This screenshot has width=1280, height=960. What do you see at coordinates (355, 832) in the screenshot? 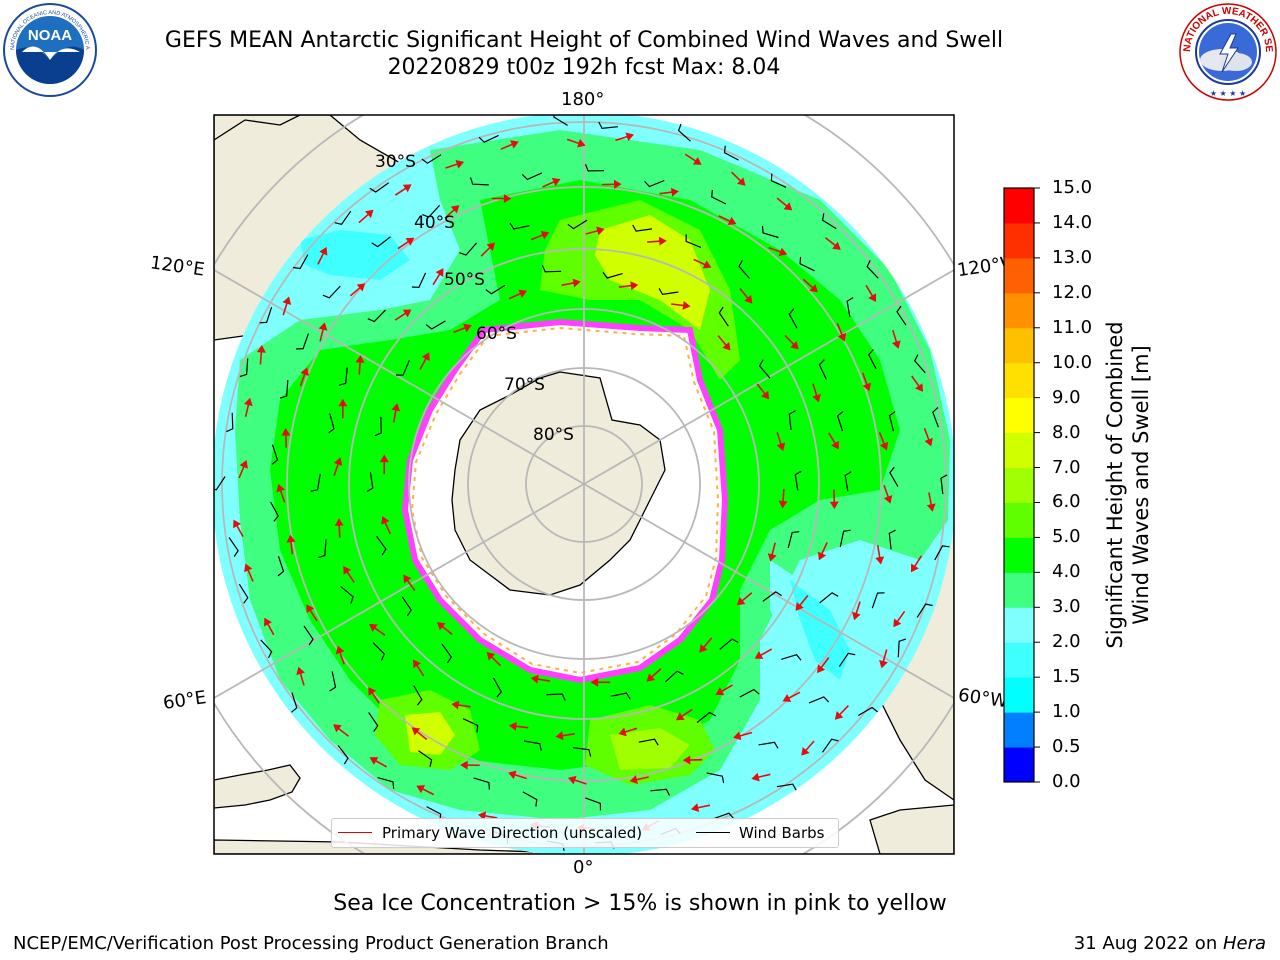
I see `wave-direction-swatch` at bounding box center [355, 832].